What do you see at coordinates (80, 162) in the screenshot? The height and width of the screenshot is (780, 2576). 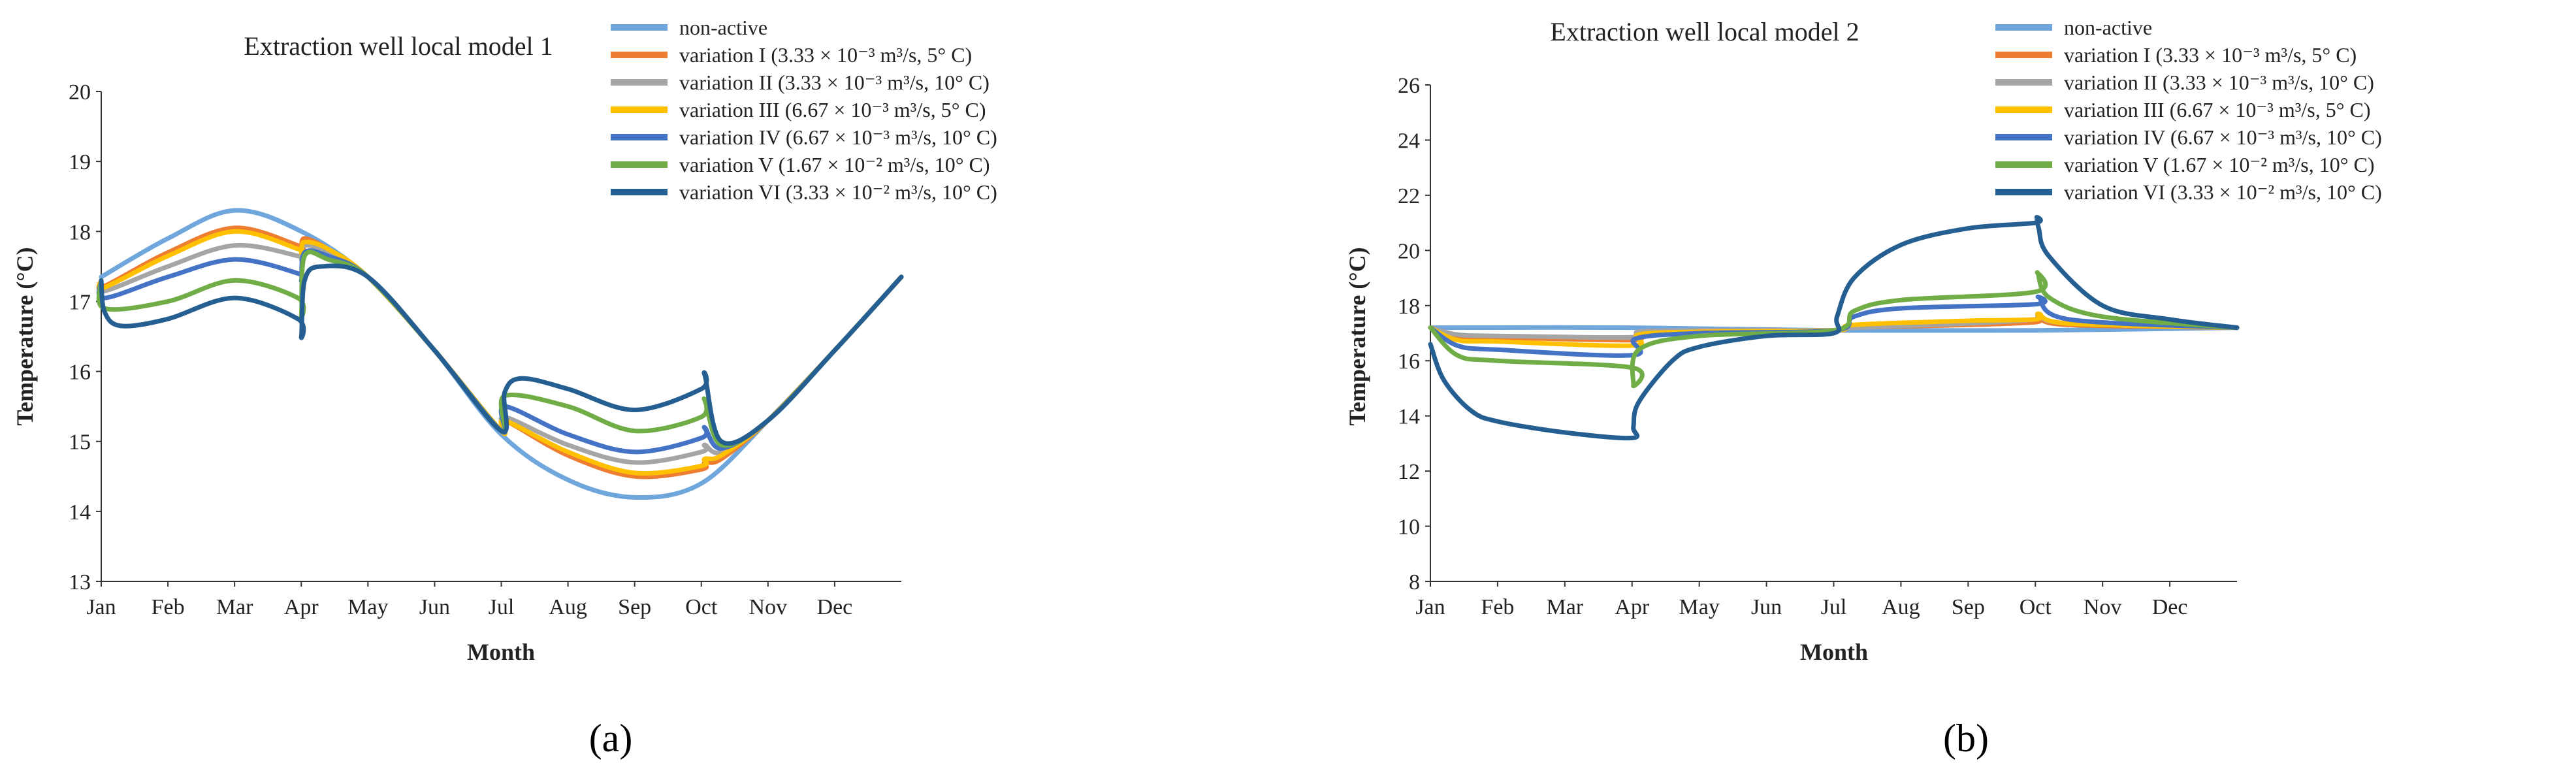 I see `y-tick-label: 19` at bounding box center [80, 162].